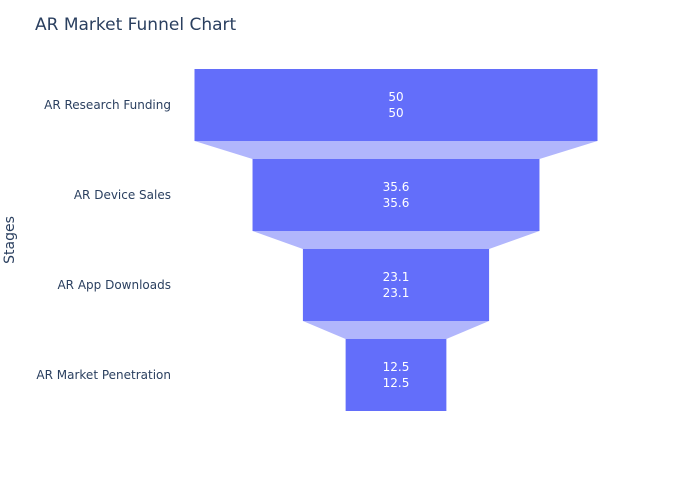  What do you see at coordinates (107, 105) in the screenshot?
I see `category-tick-ar-research-funding: AR Research Funding` at bounding box center [107, 105].